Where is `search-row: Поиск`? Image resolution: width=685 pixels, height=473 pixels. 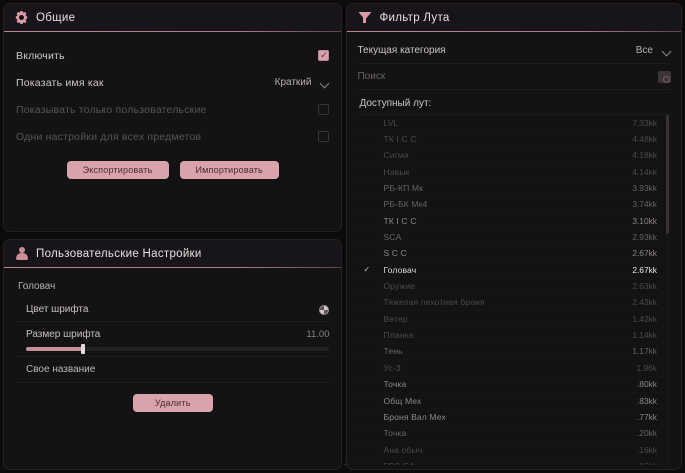
search-row: Поиск is located at coordinates (514, 77).